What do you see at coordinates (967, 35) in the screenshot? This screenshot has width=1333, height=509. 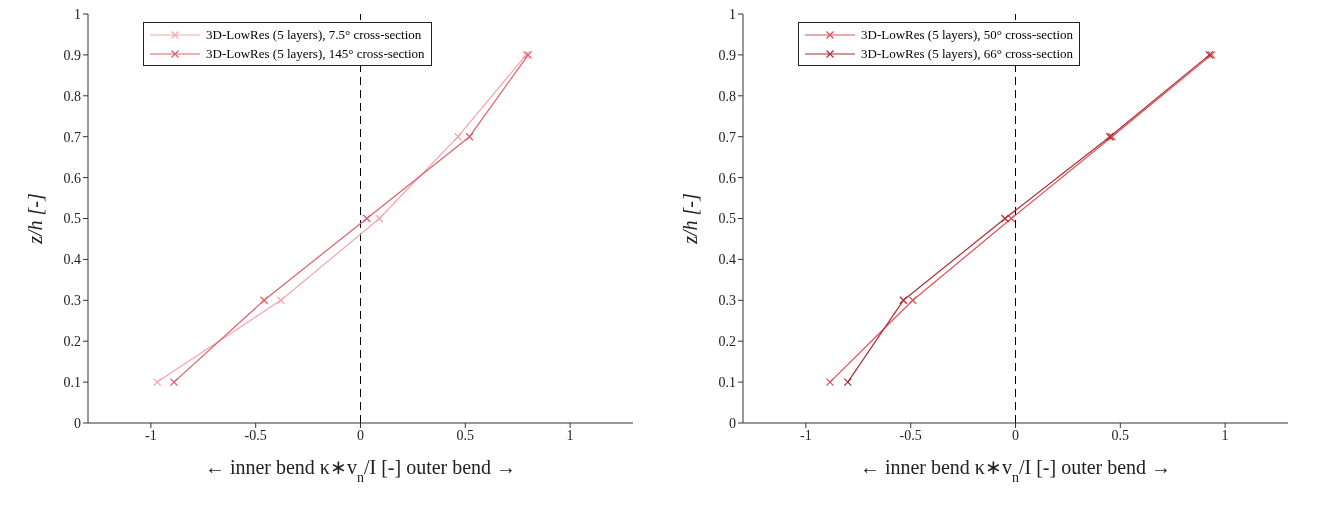 I see `legend-label: 3D-LowRes (5 layers), 50° cross-section` at bounding box center [967, 35].